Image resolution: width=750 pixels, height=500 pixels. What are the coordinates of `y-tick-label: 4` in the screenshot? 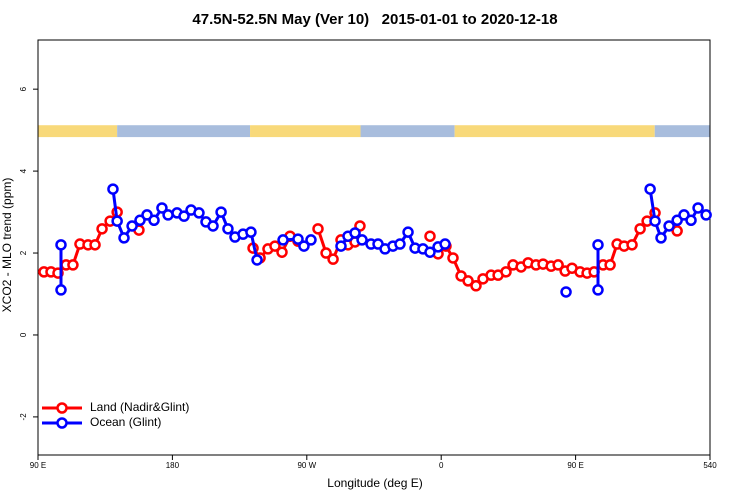 It's located at (23, 170).